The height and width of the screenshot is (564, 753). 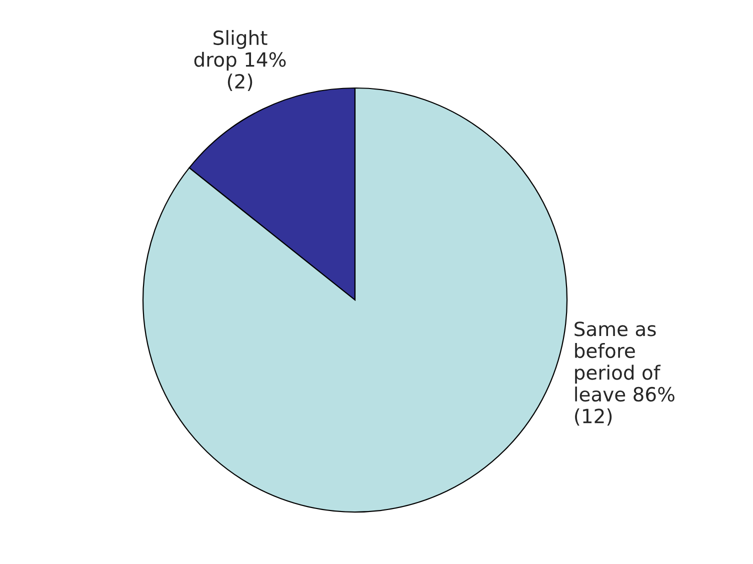 I want to click on slice-label: Slight drop 14% (2), so click(x=240, y=60).